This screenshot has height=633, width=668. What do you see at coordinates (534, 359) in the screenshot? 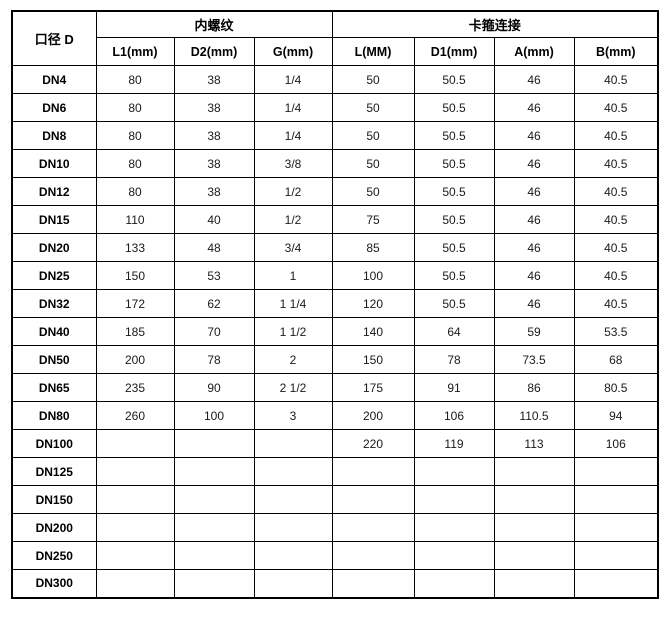
I see `data-cell: 73.5` at bounding box center [534, 359].